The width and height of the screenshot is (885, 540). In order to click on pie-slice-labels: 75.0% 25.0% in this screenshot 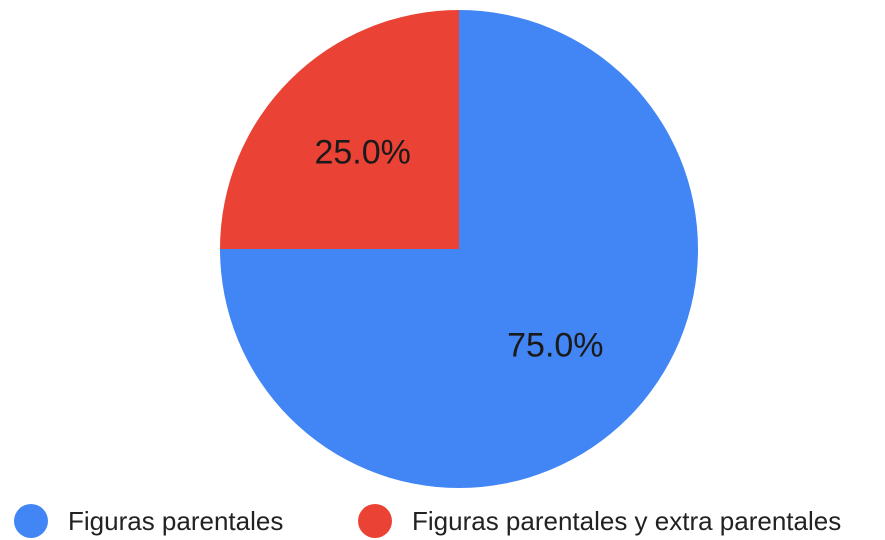, I will do `click(458, 249)`.